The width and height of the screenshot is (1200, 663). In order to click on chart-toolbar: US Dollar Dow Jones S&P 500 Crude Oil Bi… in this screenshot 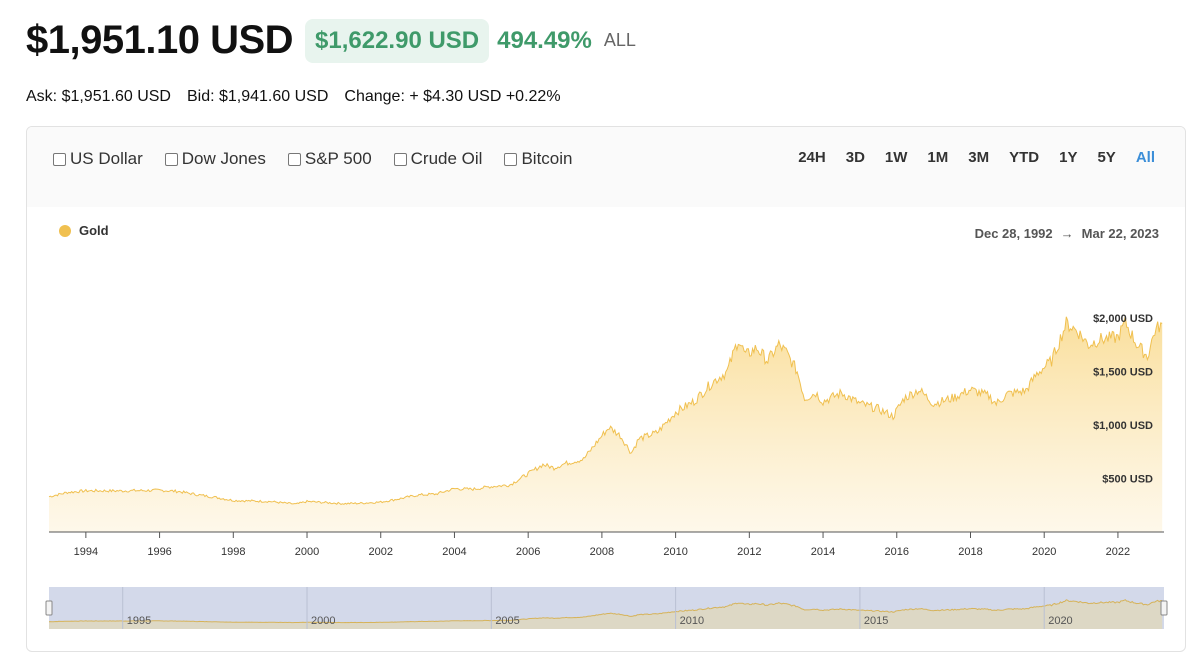, I will do `click(606, 167)`.